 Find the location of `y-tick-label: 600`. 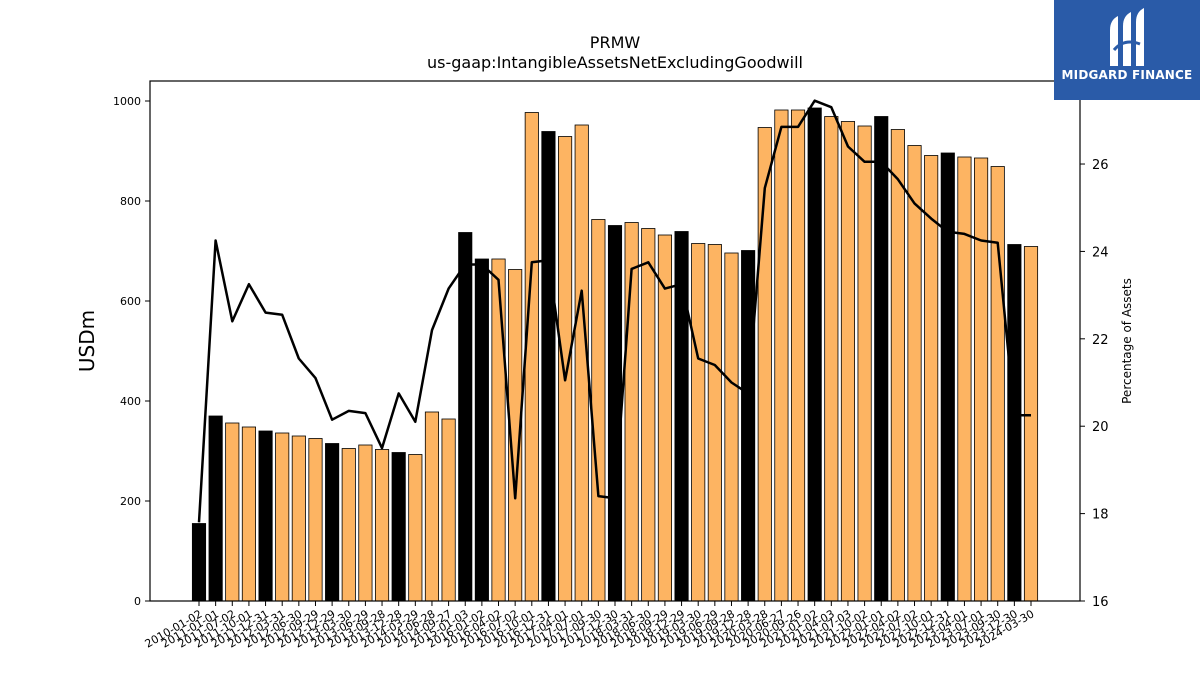

y-tick-label: 600 is located at coordinates (130, 301).